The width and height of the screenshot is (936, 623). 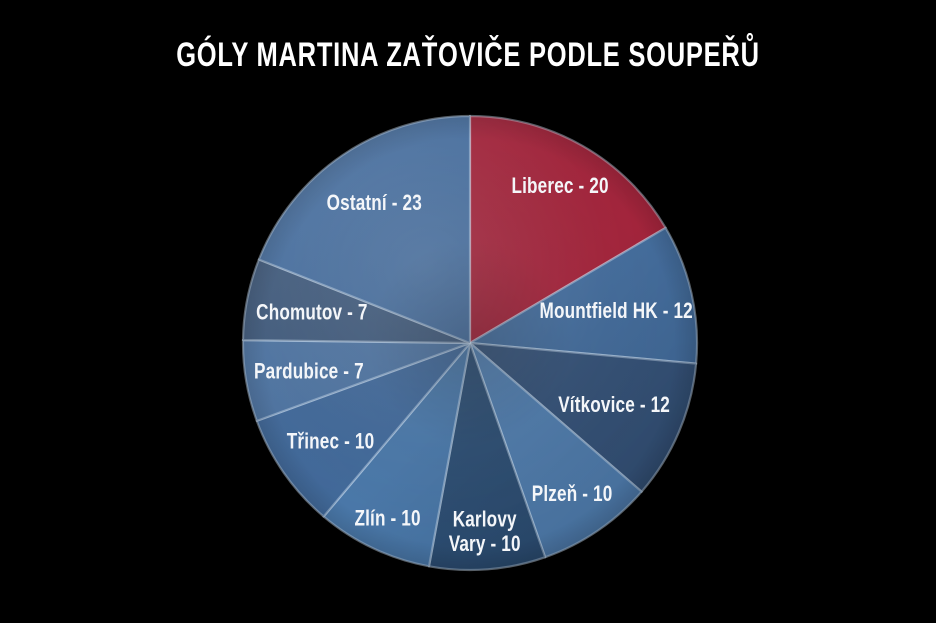 I want to click on chart-title: GÓLY MARTINA ZAŤOVIČE PODLE SOUPEŘŮ, so click(x=468, y=55).